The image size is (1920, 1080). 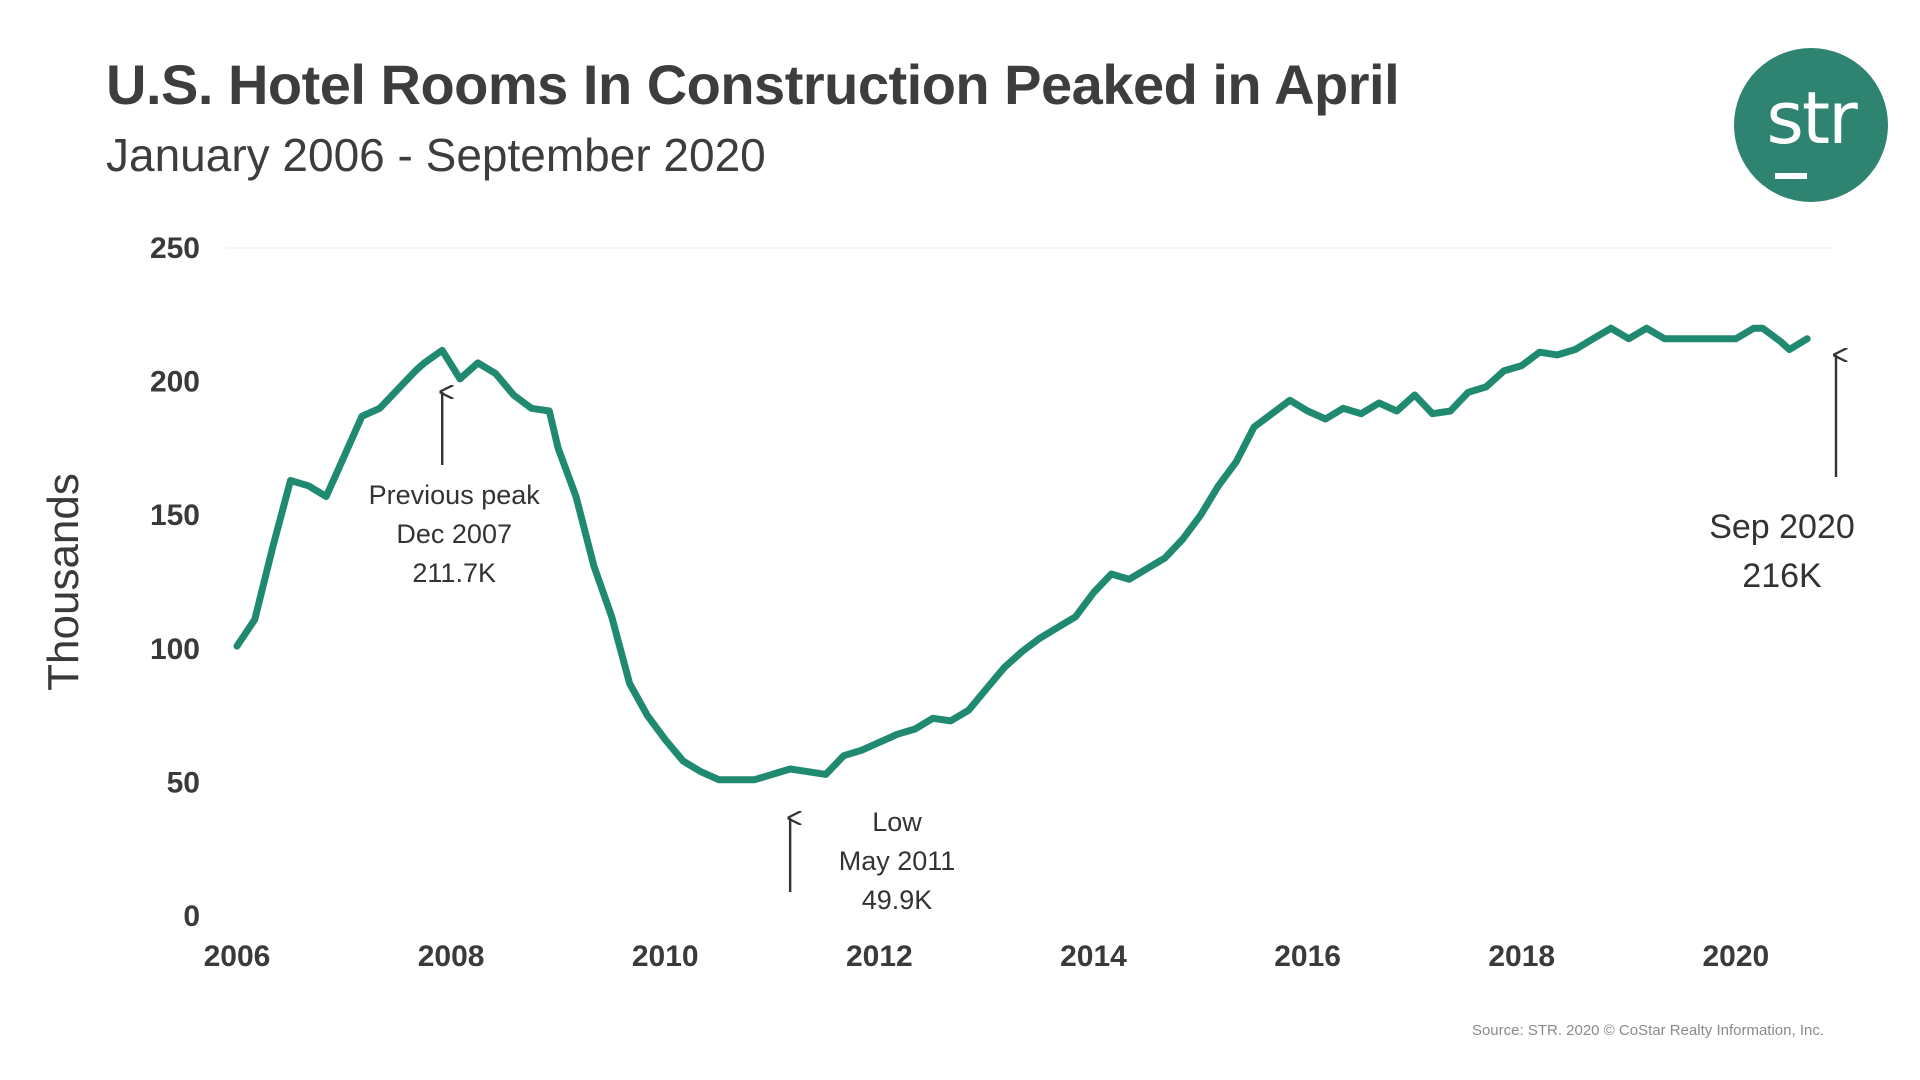 I want to click on y-tick-label: 250, so click(x=175, y=248).